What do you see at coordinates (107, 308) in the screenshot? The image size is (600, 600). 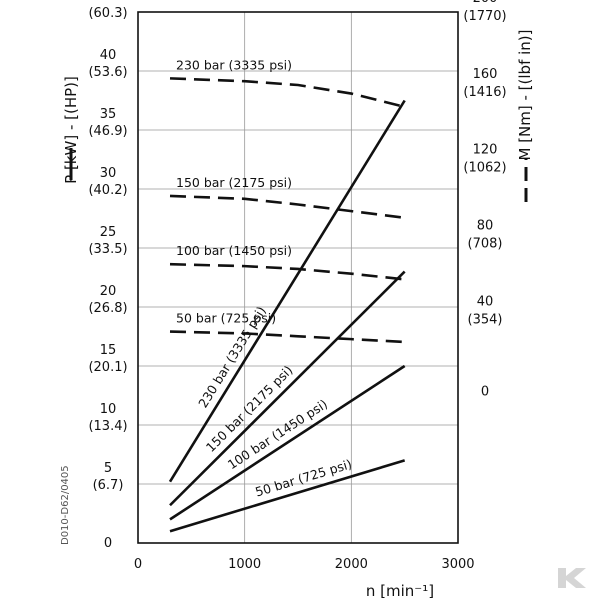 I see `y-tick-label-hp: (26.8)` at bounding box center [107, 308].